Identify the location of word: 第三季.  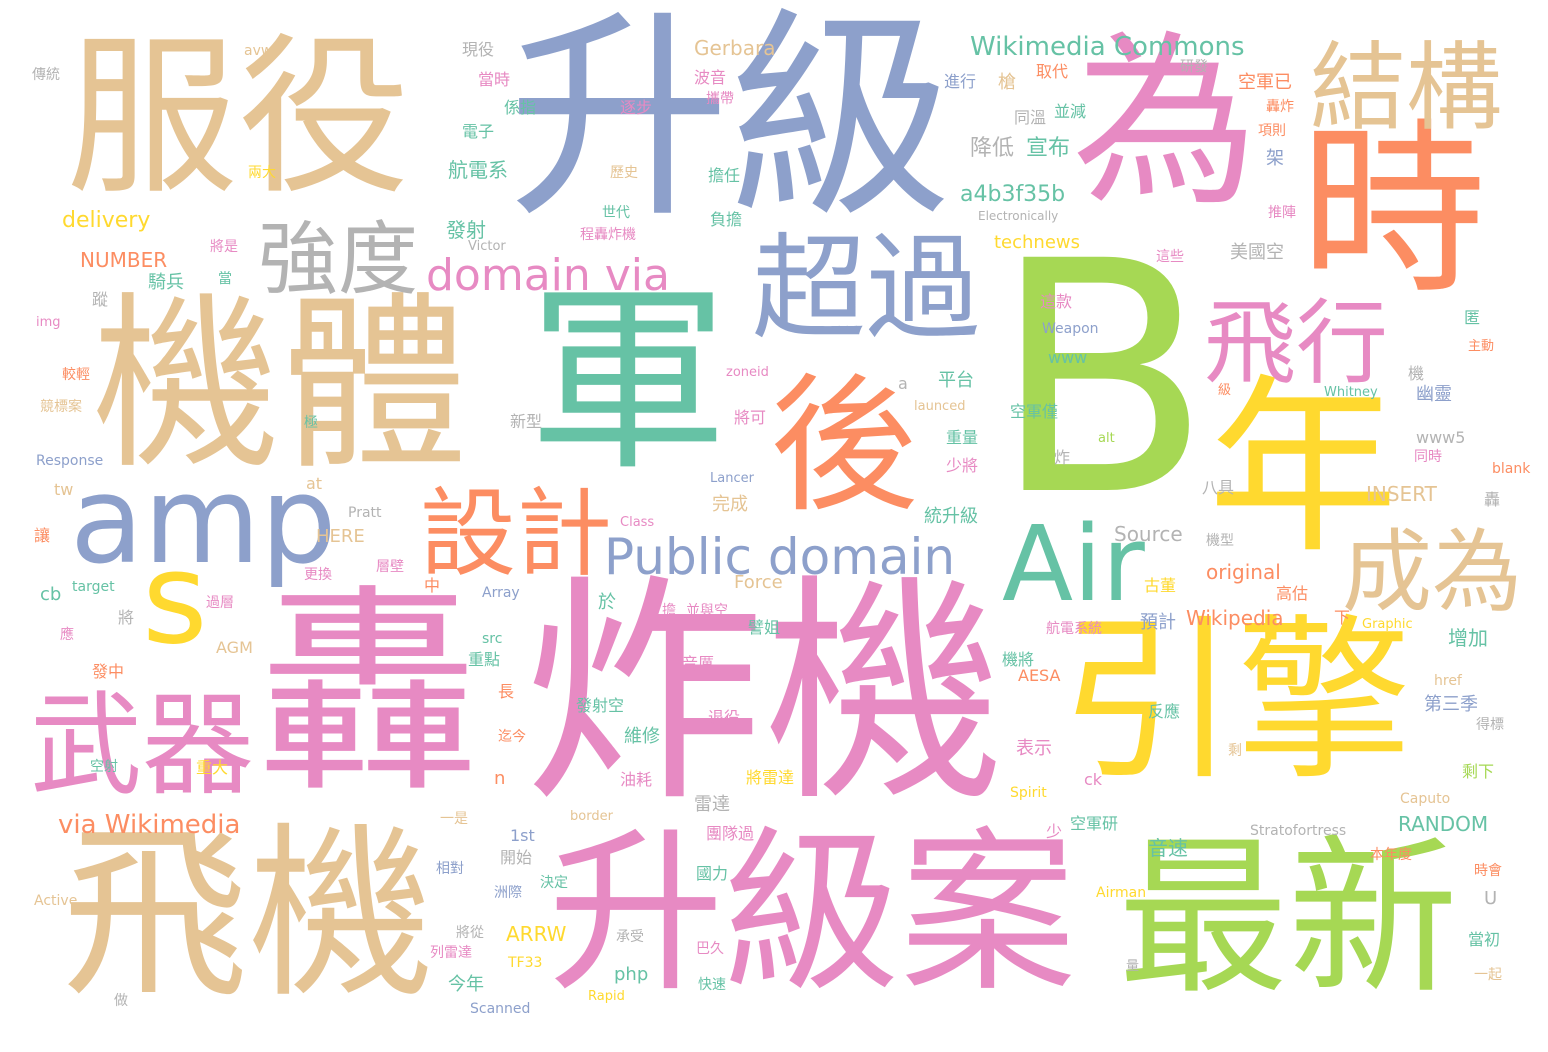
(1451, 704).